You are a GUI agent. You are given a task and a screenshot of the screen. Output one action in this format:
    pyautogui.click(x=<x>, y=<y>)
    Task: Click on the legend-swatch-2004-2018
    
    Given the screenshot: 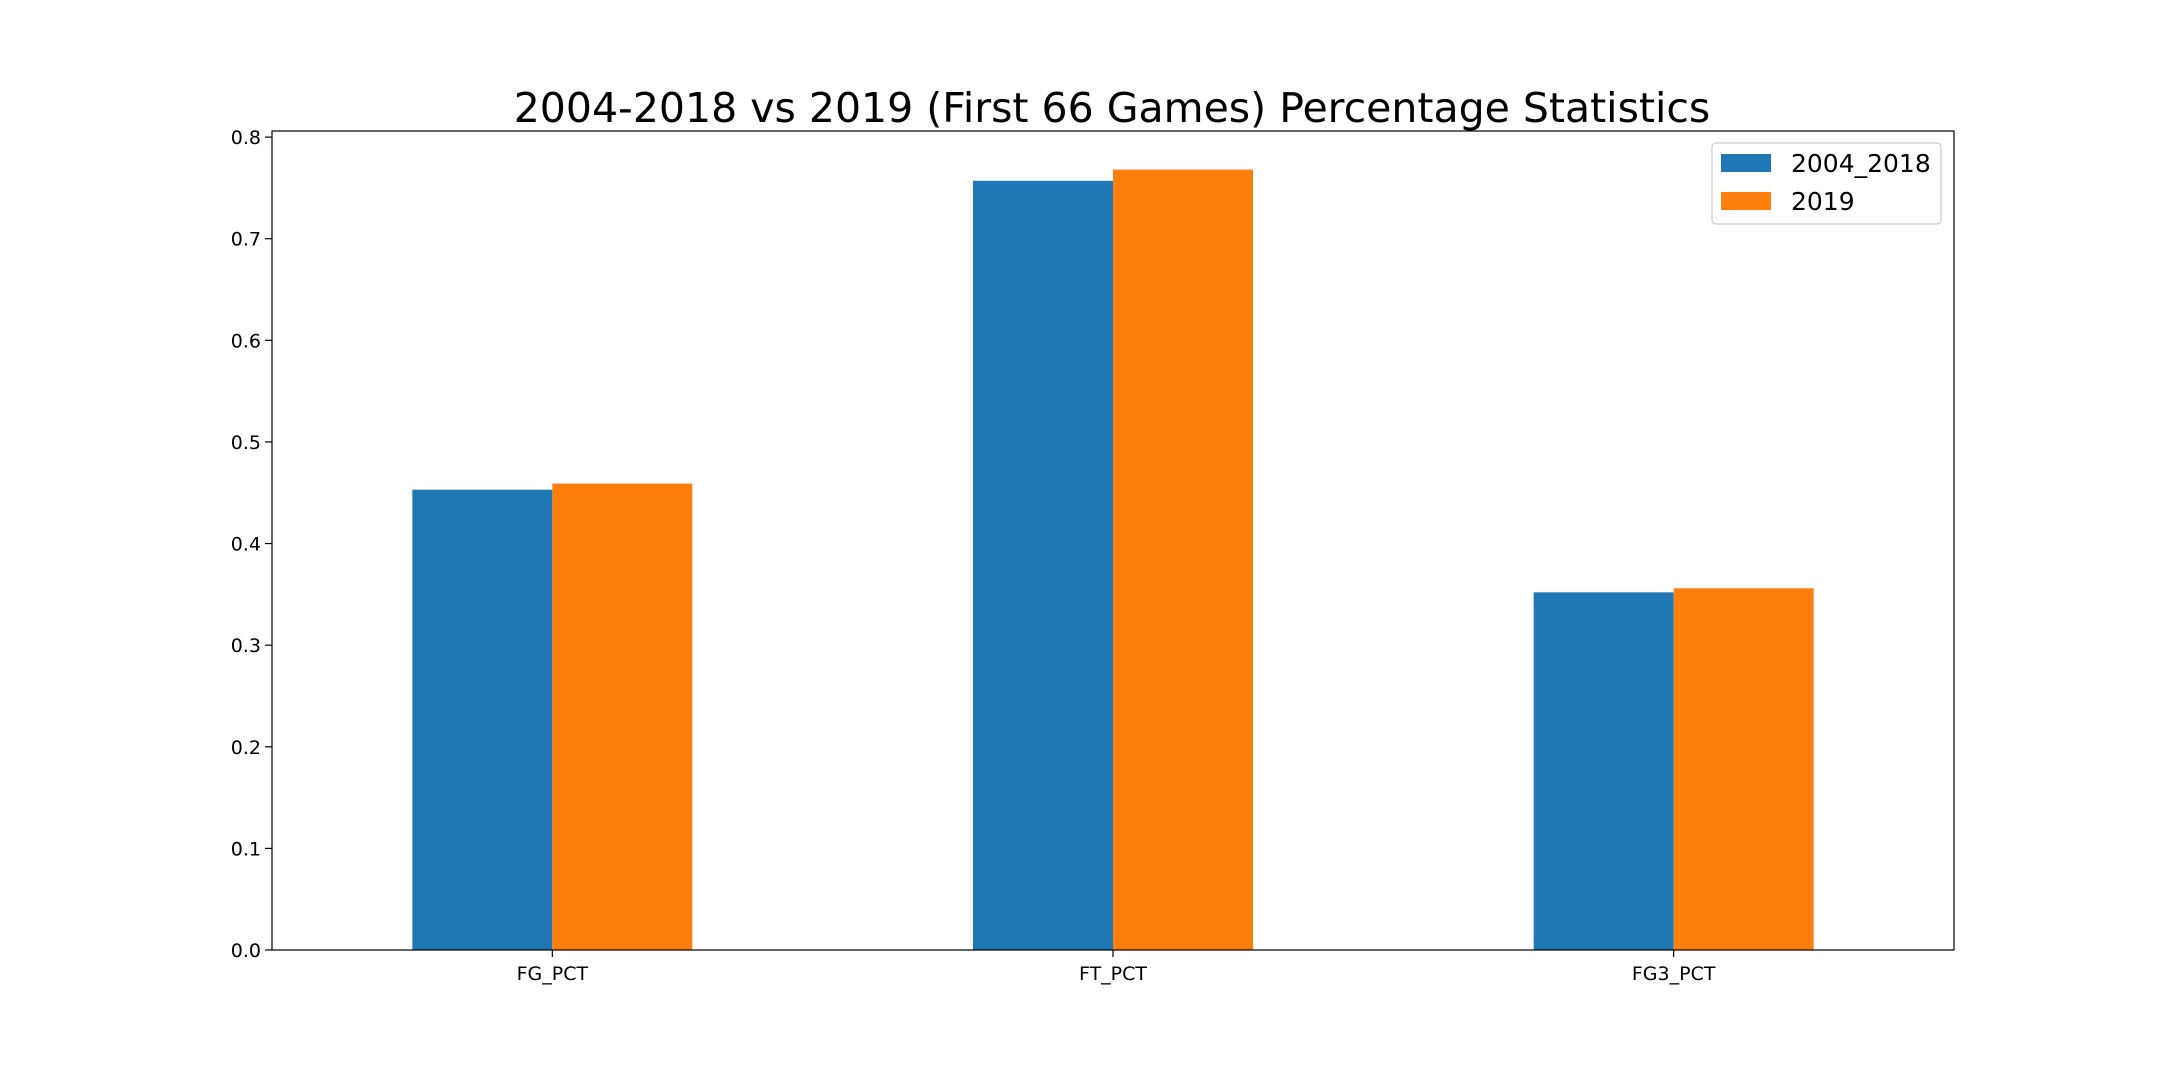 What is the action you would take?
    pyautogui.click(x=1746, y=163)
    